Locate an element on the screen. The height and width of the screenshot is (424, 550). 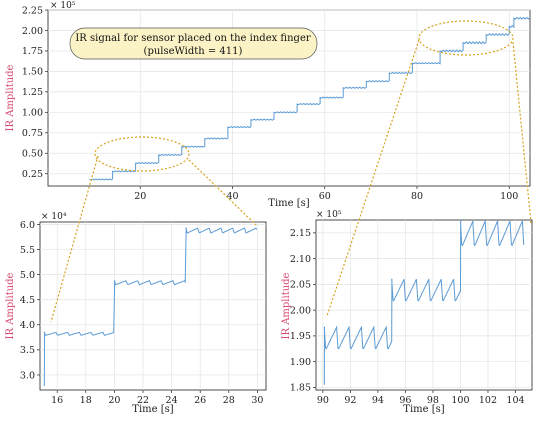
zoom-right-y-tick-label: 1.95 is located at coordinates (300, 336).